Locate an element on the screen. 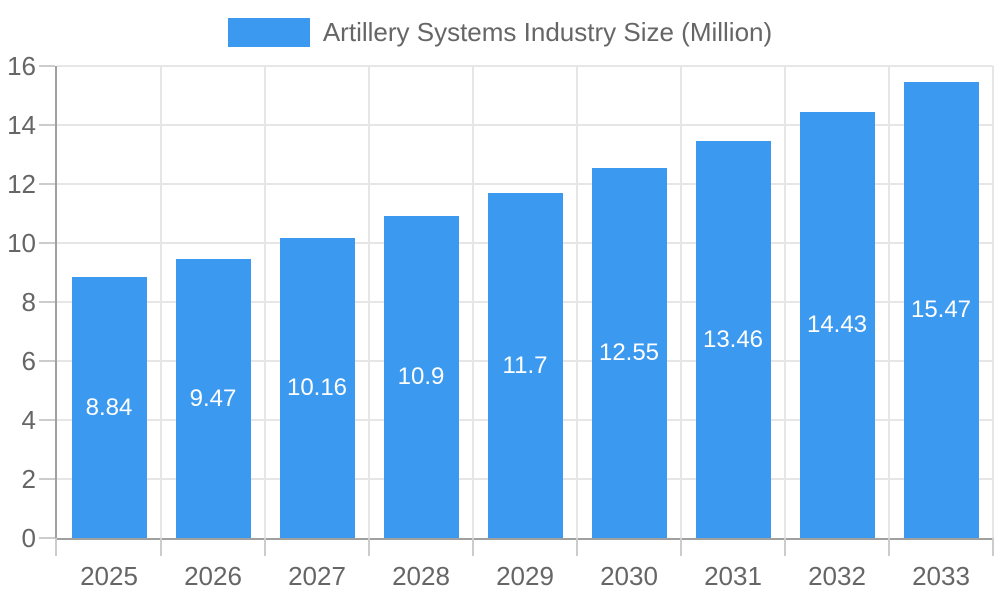  x-axis-line is located at coordinates (524, 539).